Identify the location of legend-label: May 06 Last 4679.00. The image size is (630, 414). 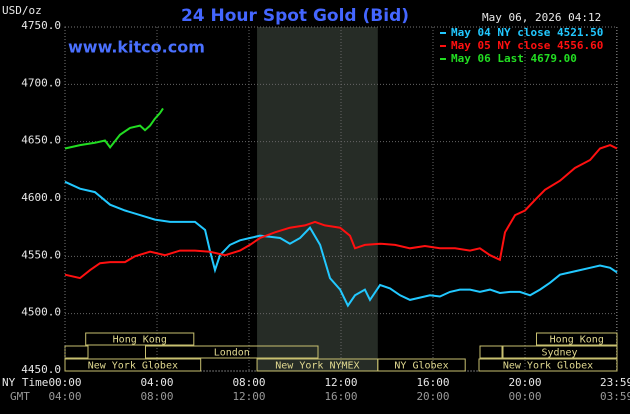
(514, 58).